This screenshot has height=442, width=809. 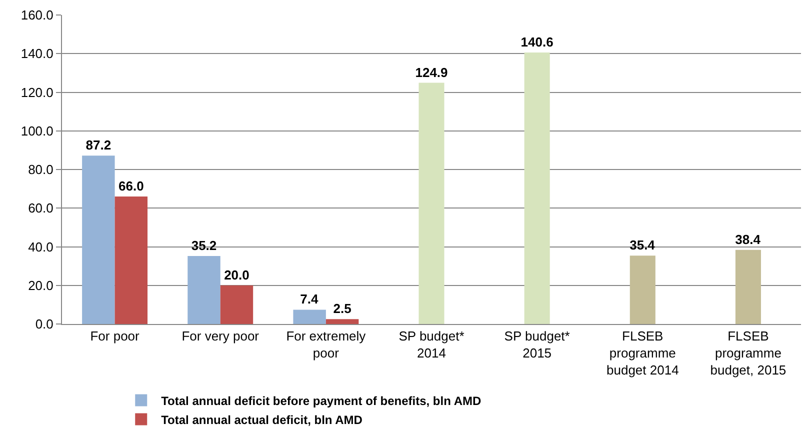 I want to click on data-label: 35.2, so click(x=204, y=246).